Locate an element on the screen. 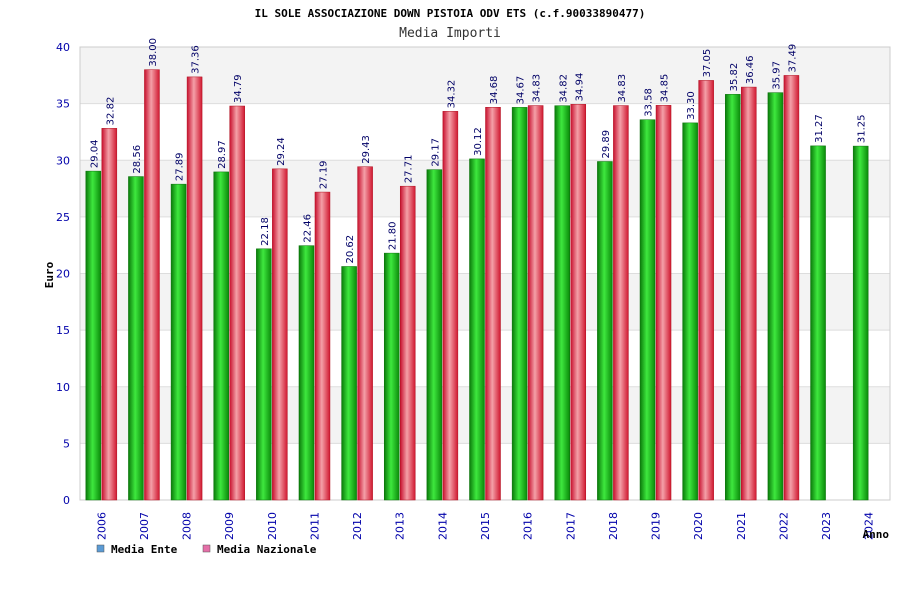  x-tick-label: 2013 is located at coordinates (400, 526).